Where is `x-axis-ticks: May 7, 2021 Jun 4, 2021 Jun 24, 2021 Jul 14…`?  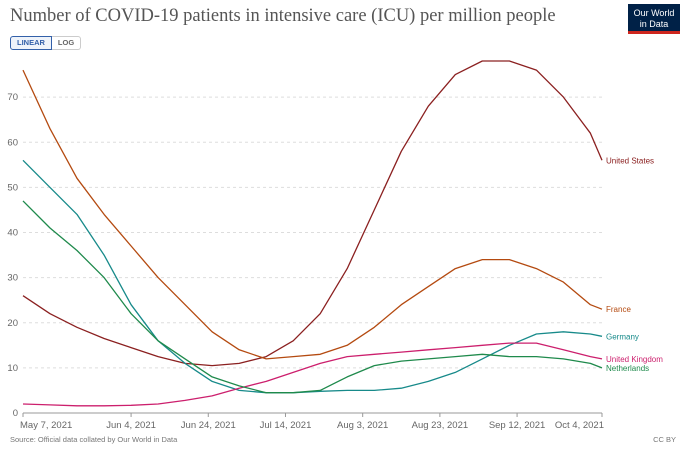 x-axis-ticks: May 7, 2021 Jun 4, 2021 Jun 24, 2021 Jul 14… is located at coordinates (312, 422).